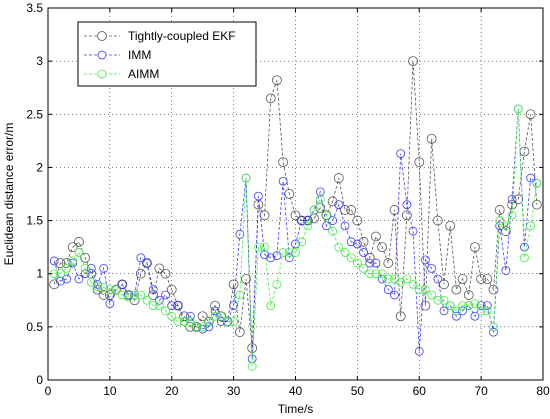 Image resolution: width=550 pixels, height=419 pixels. Describe the element at coordinates (296, 409) in the screenshot. I see `x-axis-label: Time/s` at that location.